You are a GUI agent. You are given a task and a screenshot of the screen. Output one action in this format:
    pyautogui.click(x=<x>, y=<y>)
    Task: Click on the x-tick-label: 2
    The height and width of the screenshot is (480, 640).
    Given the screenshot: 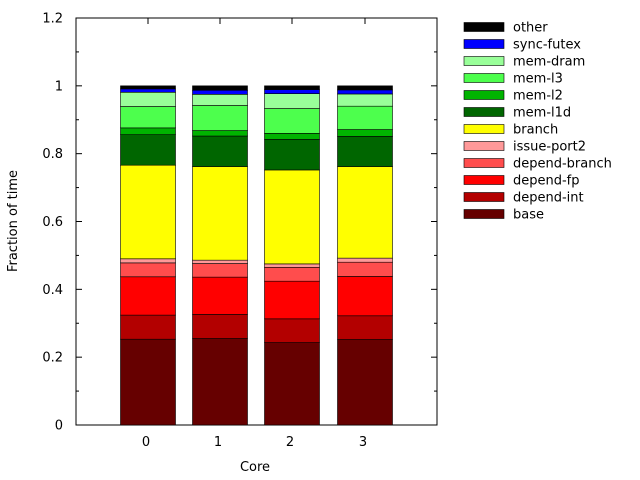 What is the action you would take?
    pyautogui.click(x=290, y=442)
    